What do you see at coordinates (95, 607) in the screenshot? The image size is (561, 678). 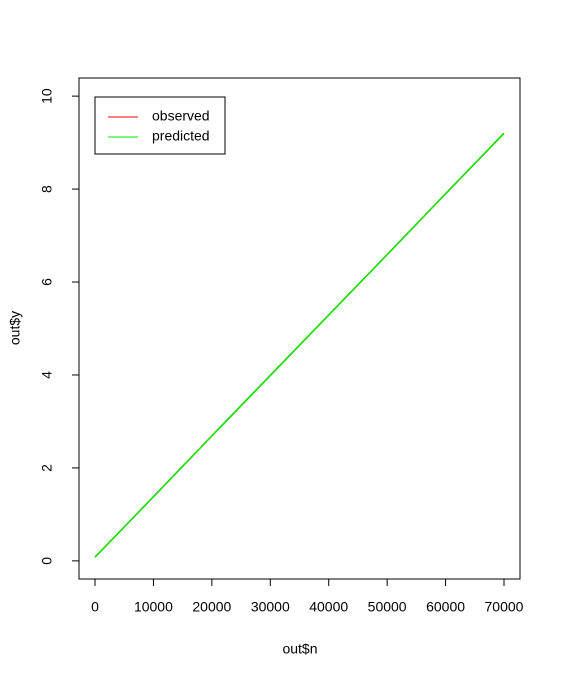 I see `x-tick-label: 0` at bounding box center [95, 607].